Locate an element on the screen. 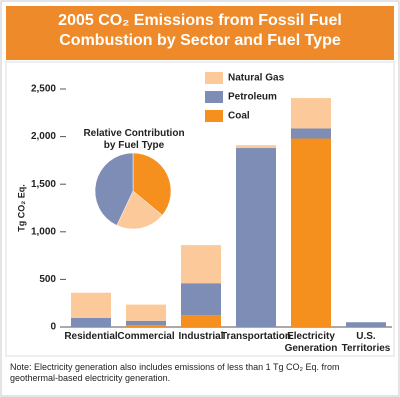 This screenshot has height=397, width=400. title-banner is located at coordinates (200, 33).